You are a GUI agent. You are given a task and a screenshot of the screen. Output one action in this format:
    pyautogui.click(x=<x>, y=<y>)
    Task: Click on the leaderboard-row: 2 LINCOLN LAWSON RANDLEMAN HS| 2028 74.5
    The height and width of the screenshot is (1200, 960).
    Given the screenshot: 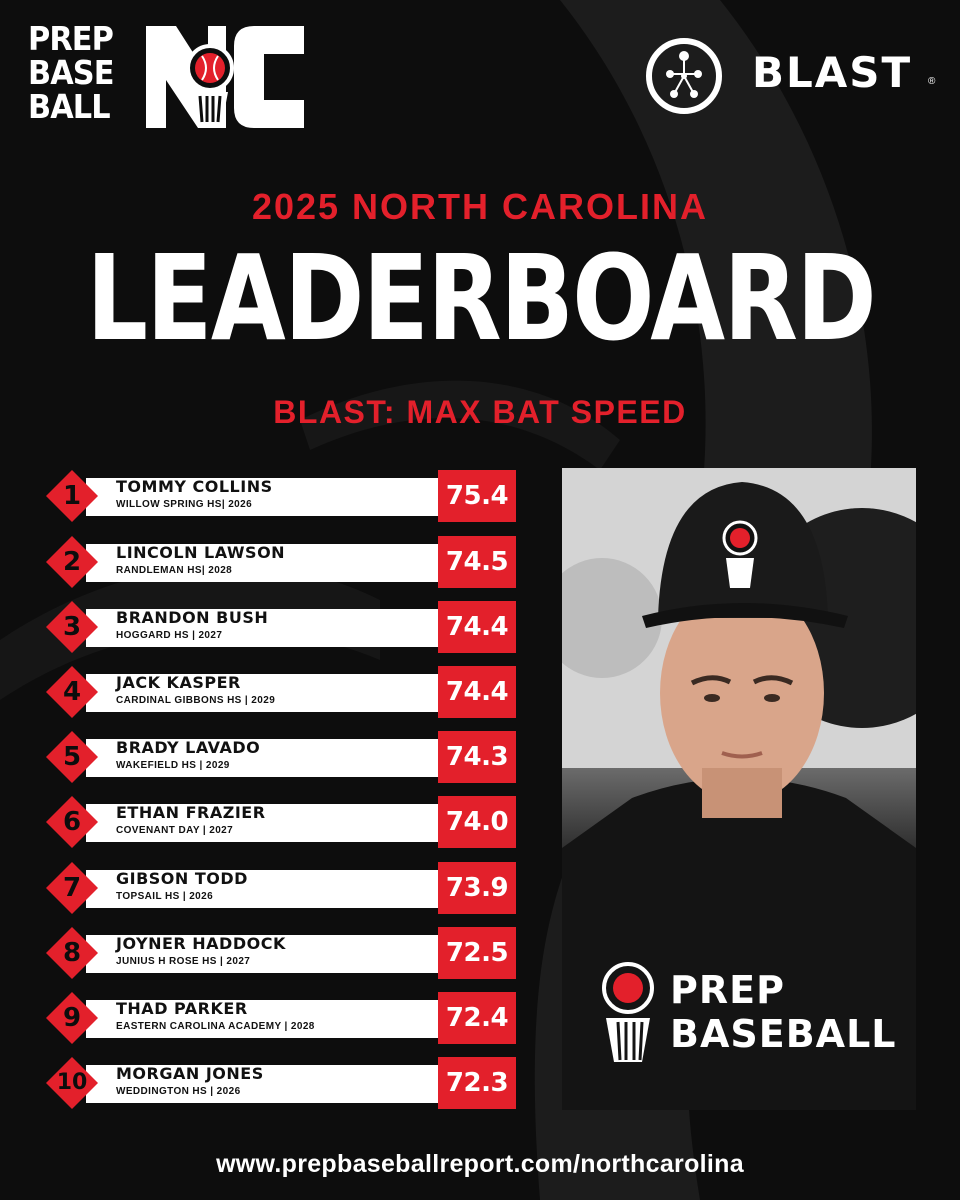 What is the action you would take?
    pyautogui.click(x=281, y=562)
    